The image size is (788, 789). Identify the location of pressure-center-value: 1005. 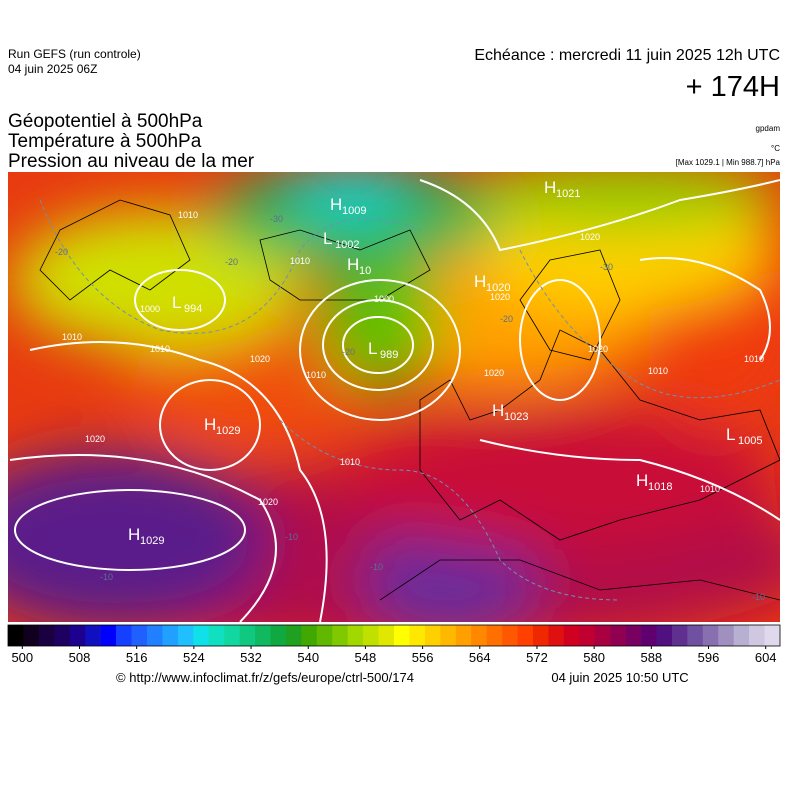
(750, 441).